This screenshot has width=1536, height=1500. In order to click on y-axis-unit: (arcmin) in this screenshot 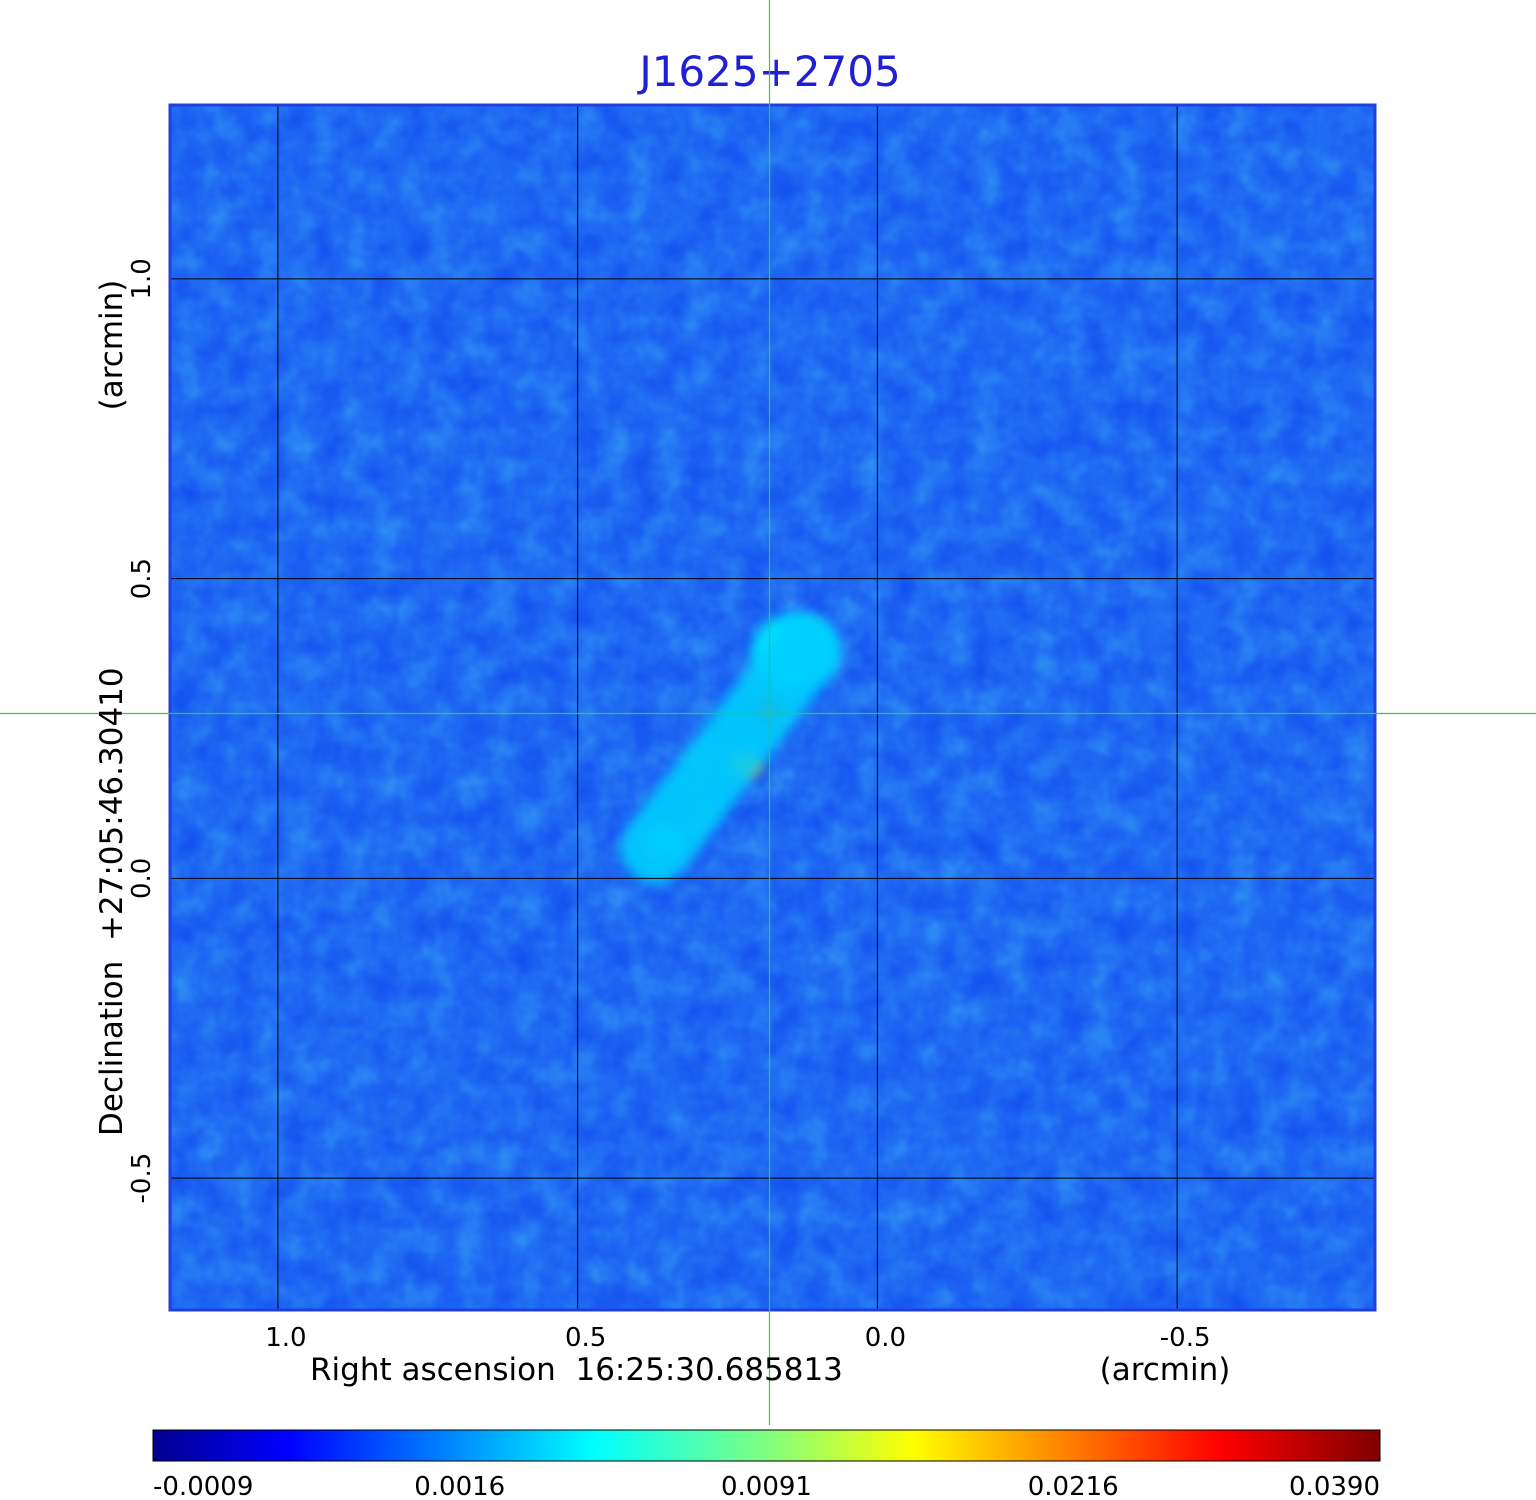, I will do `click(112, 345)`.